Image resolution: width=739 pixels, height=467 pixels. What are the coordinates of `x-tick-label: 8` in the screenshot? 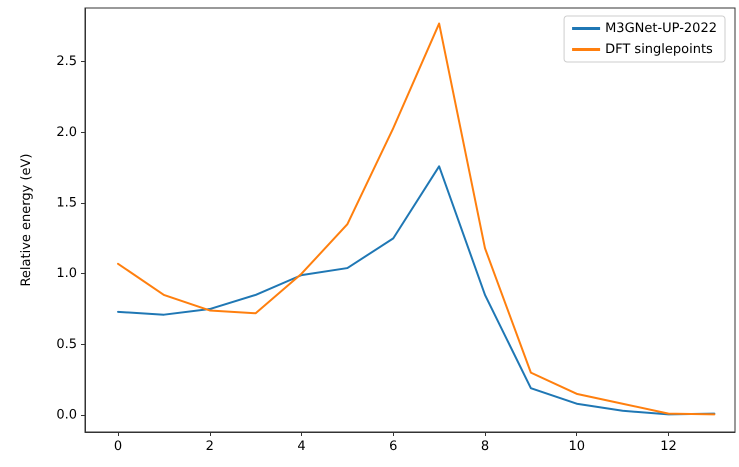 It's located at (485, 446).